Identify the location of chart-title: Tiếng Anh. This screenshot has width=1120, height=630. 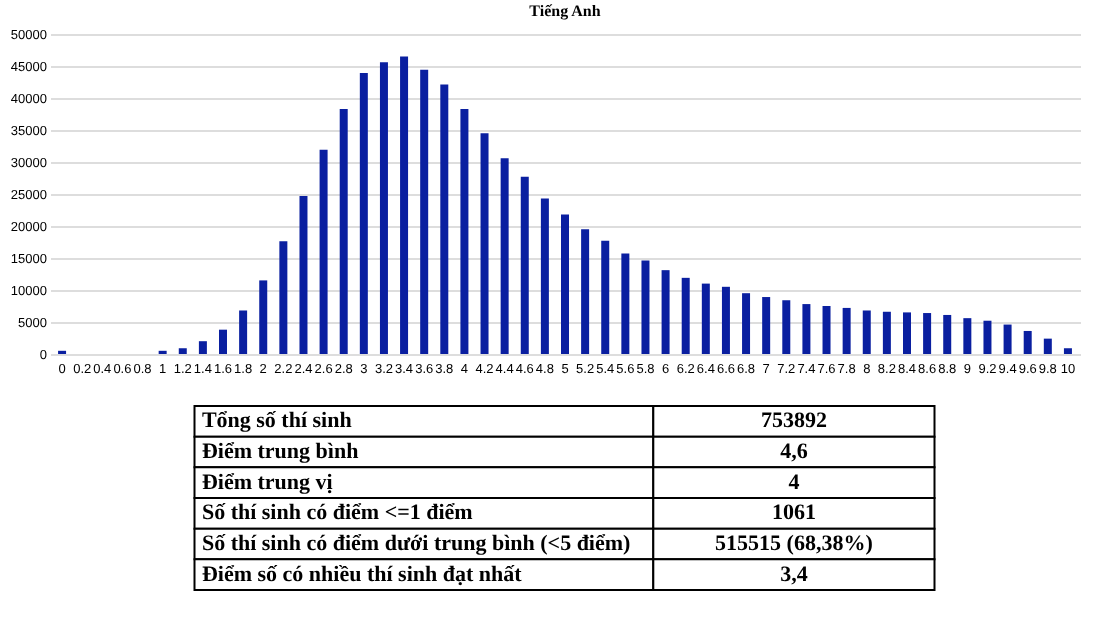
(565, 11).